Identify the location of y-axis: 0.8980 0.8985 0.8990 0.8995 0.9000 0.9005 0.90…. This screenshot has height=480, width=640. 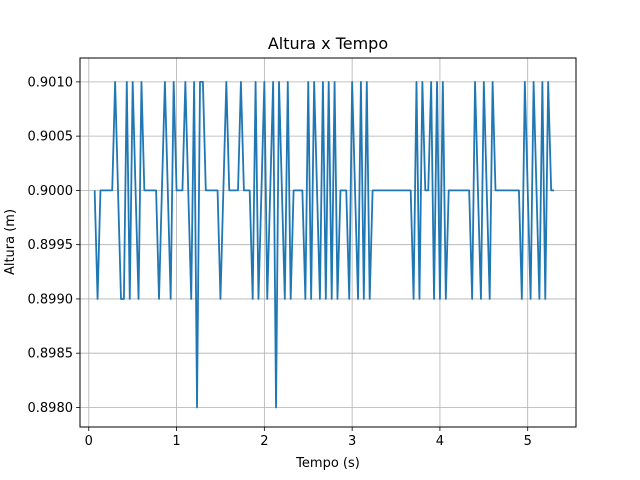
(54, 245).